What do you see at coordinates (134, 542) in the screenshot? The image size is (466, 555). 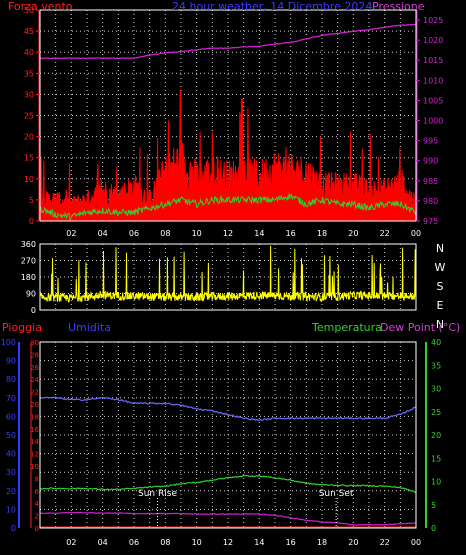 I see `x-tick-label: 06` at bounding box center [134, 542].